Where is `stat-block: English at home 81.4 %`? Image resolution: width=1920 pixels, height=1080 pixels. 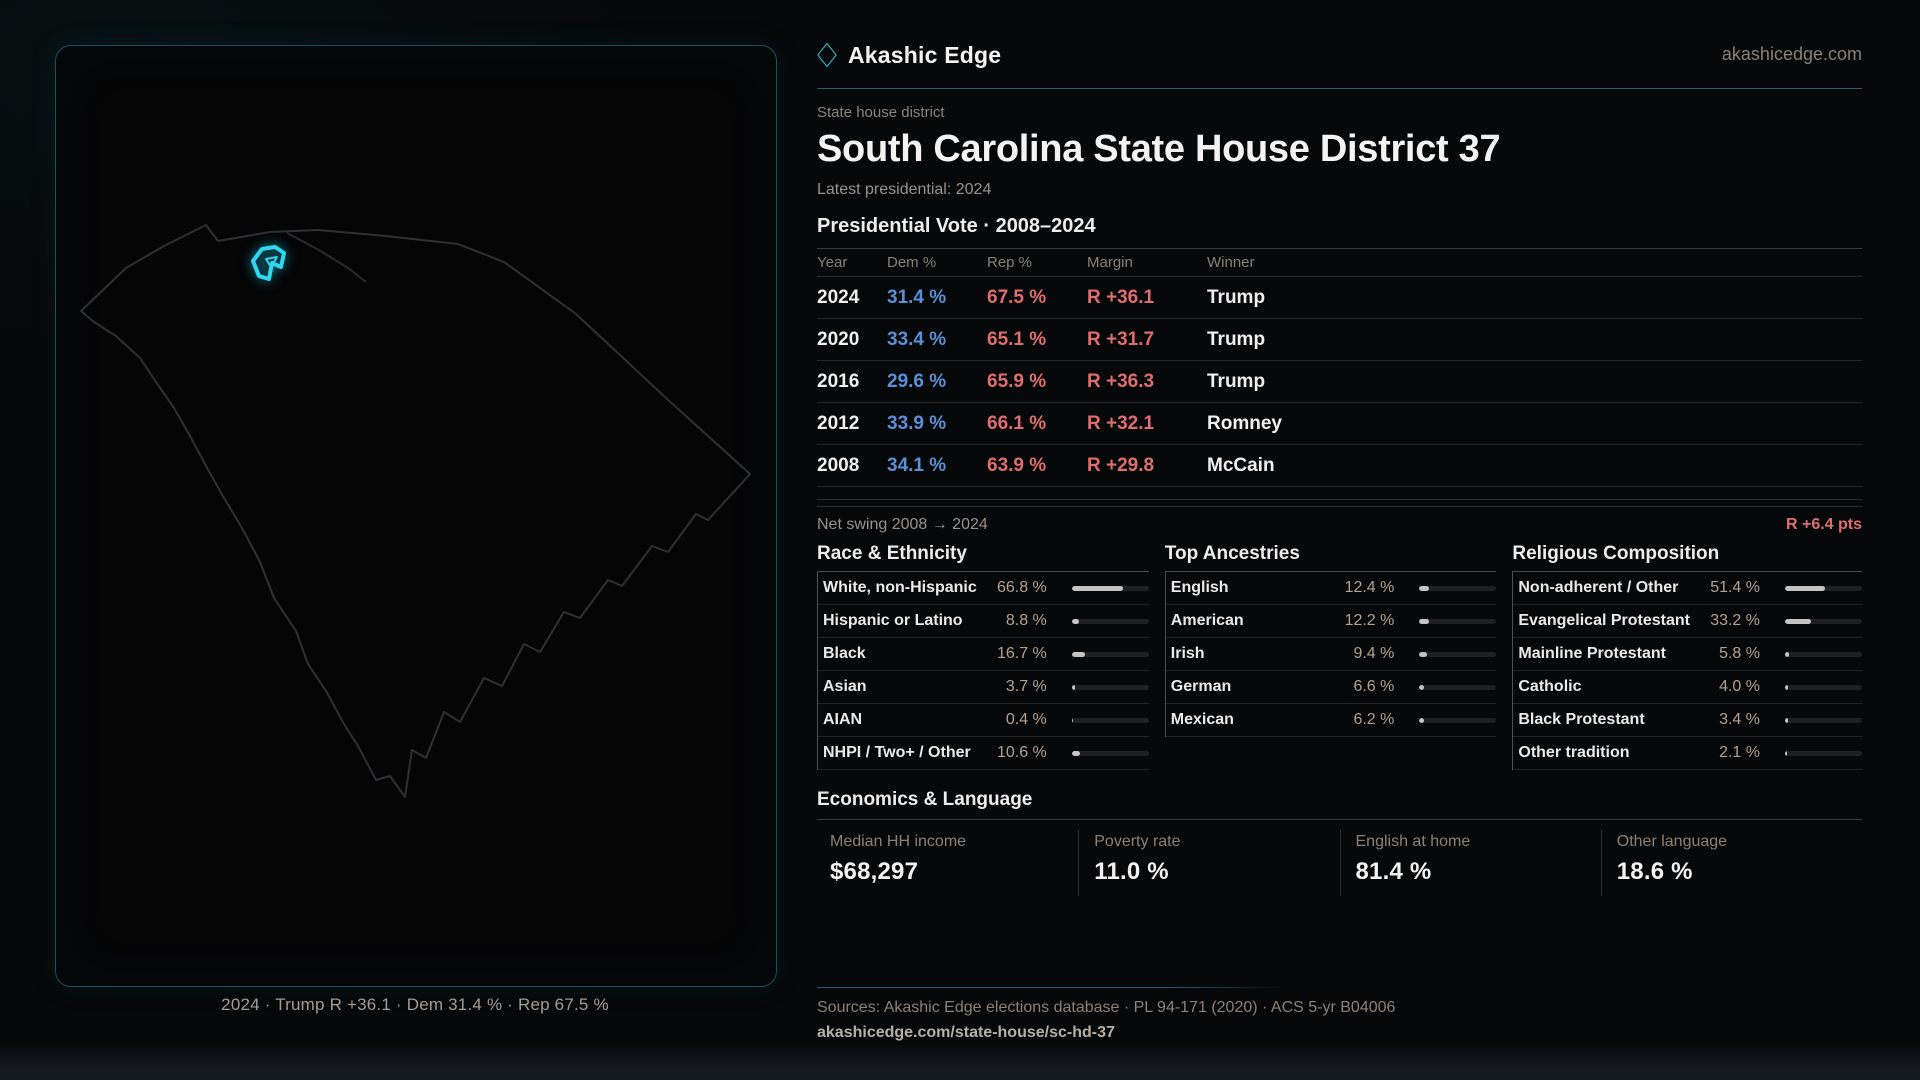 stat-block: English at home 81.4 % is located at coordinates (1470, 863).